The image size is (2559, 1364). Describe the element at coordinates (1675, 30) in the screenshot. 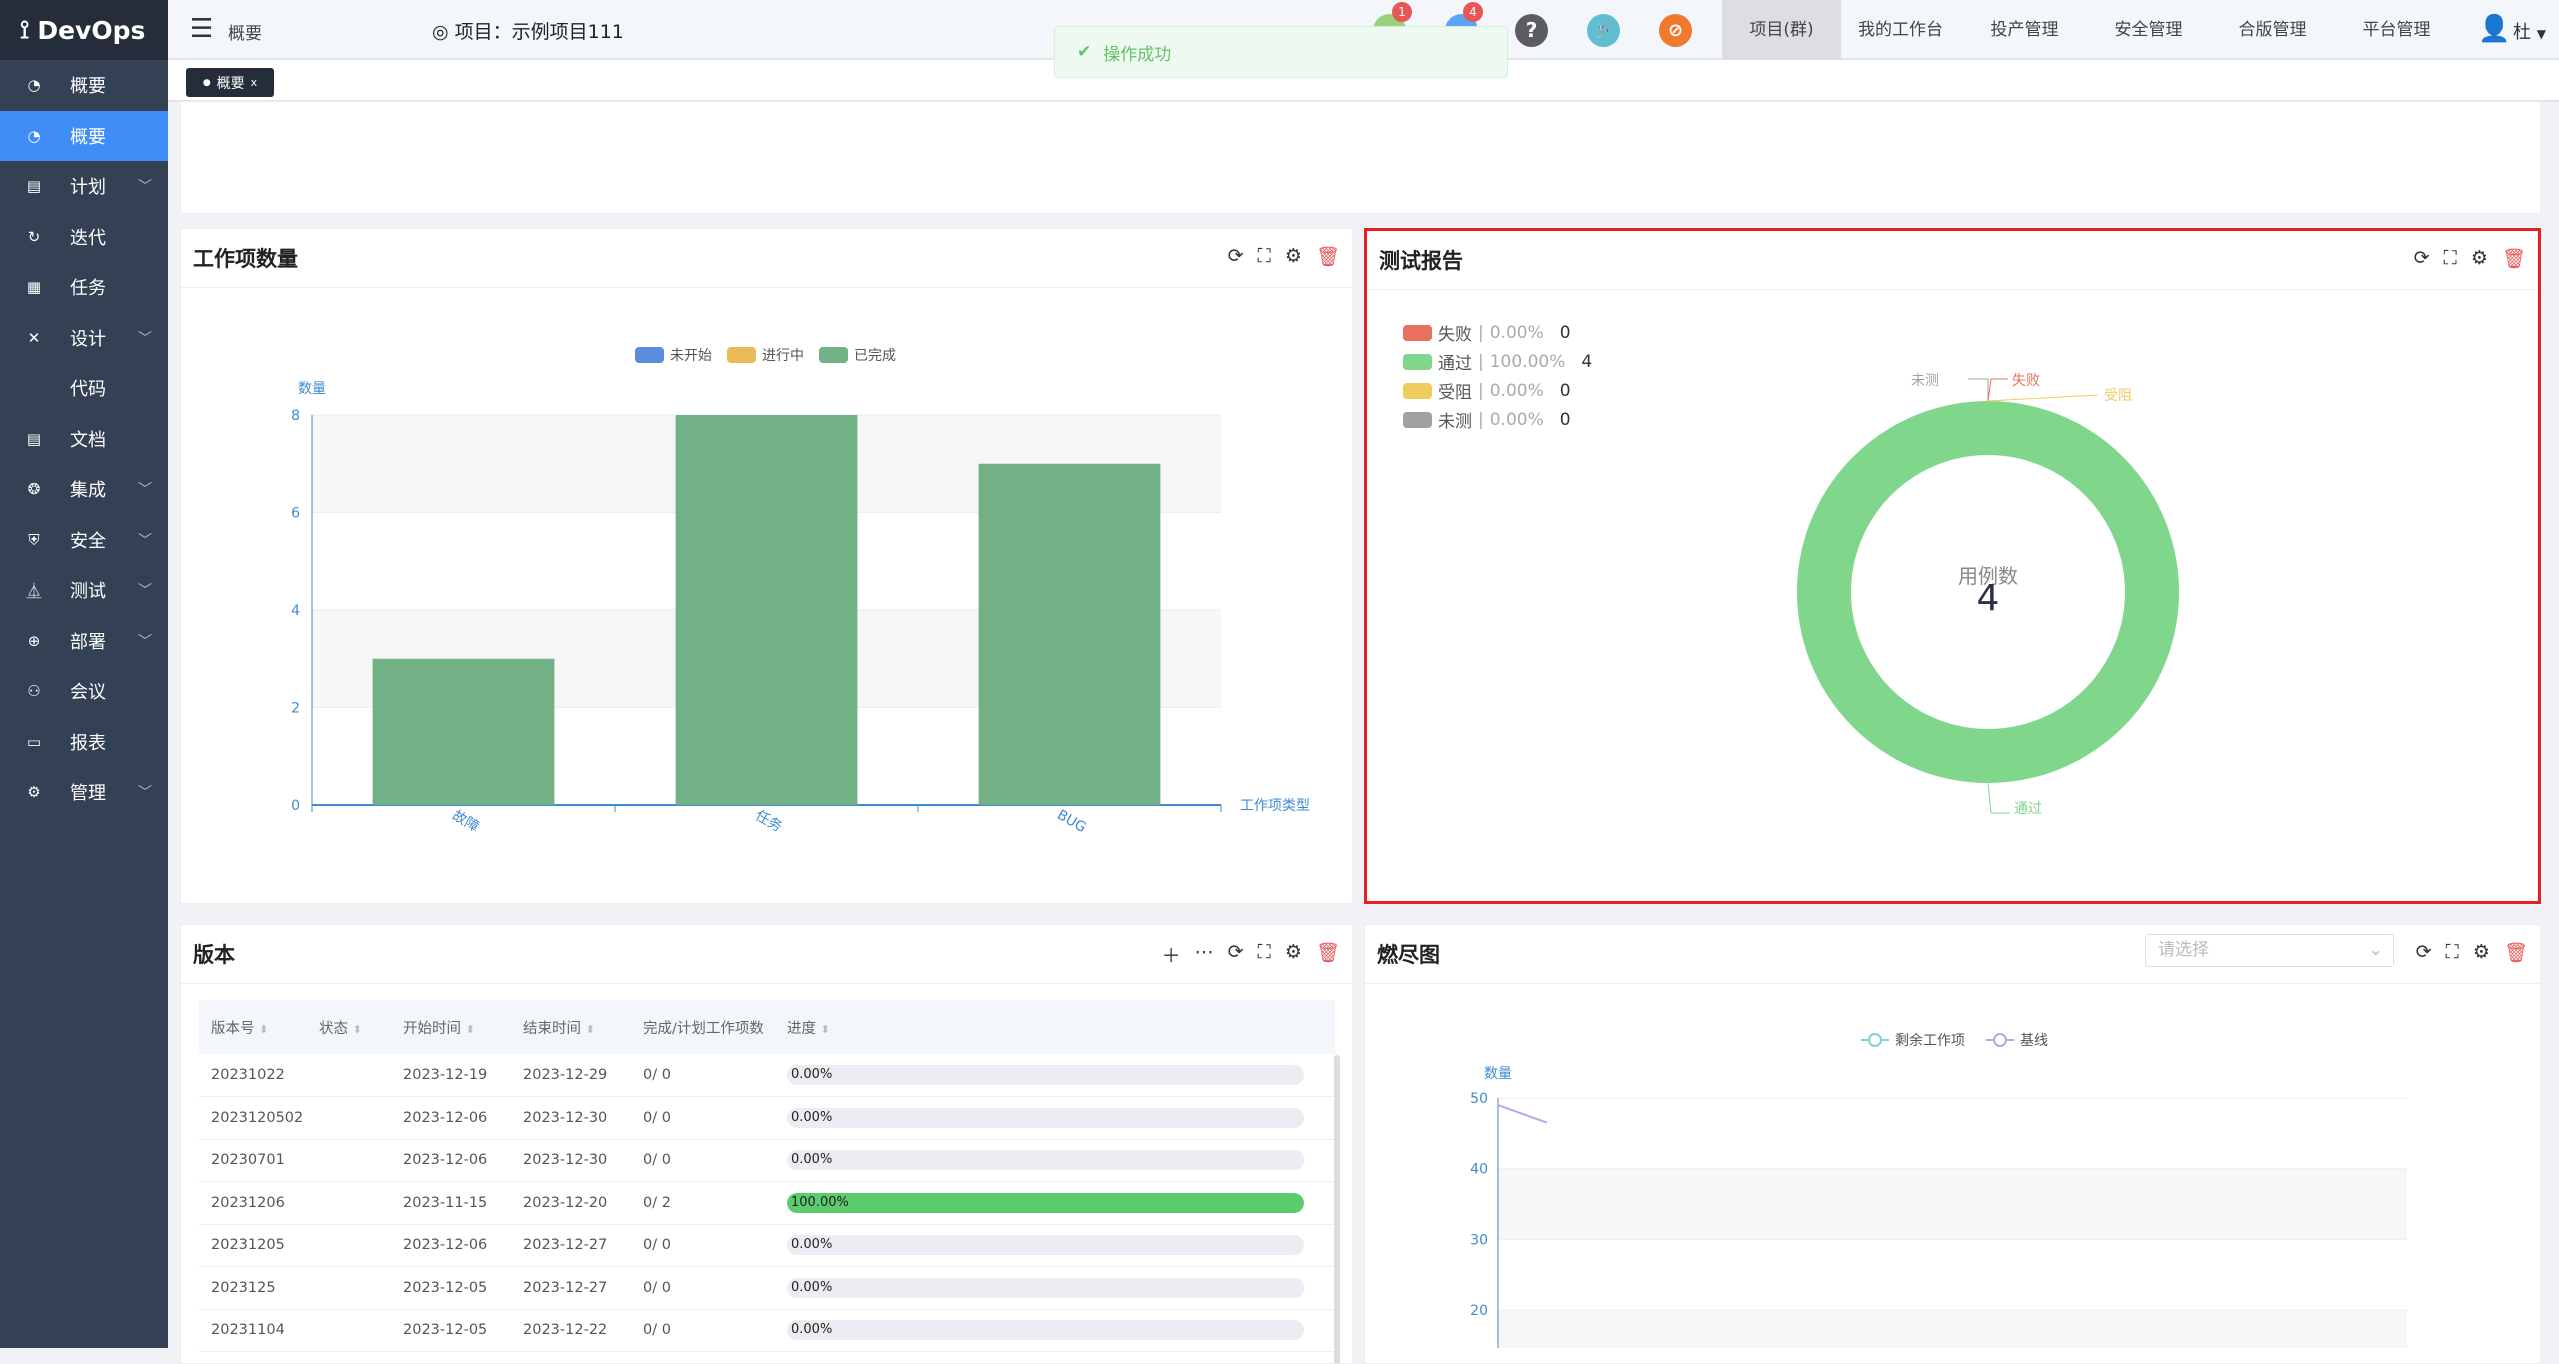

I see `block-icon: ⊘` at that location.